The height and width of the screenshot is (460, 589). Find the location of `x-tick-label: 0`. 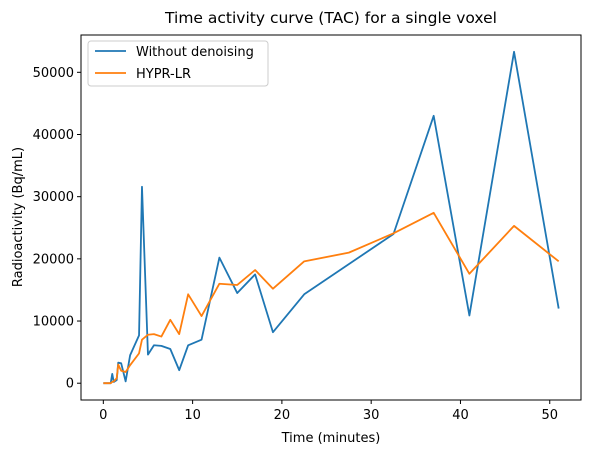

x-tick-label: 0 is located at coordinates (103, 415).